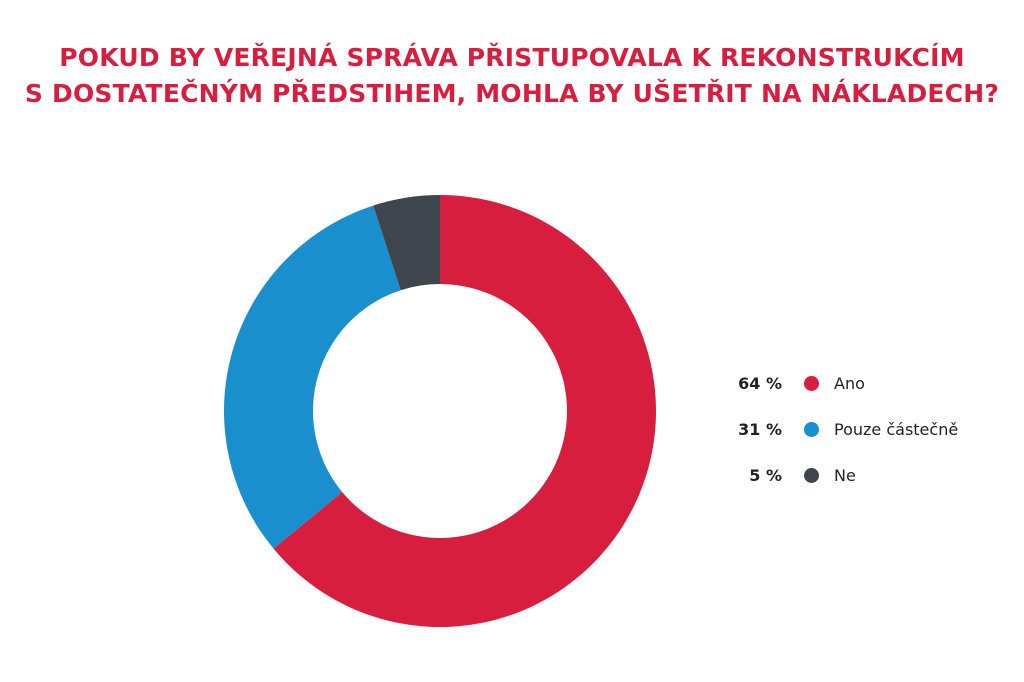  I want to click on donut-slice-ne, so click(406, 243).